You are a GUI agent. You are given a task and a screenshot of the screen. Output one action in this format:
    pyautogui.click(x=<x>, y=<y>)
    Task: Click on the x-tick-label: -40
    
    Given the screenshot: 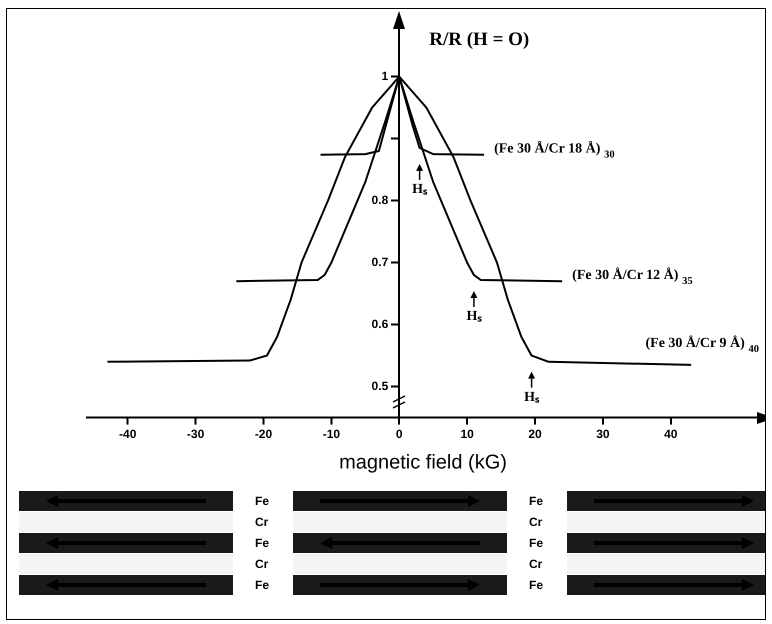 What is the action you would take?
    pyautogui.click(x=128, y=434)
    